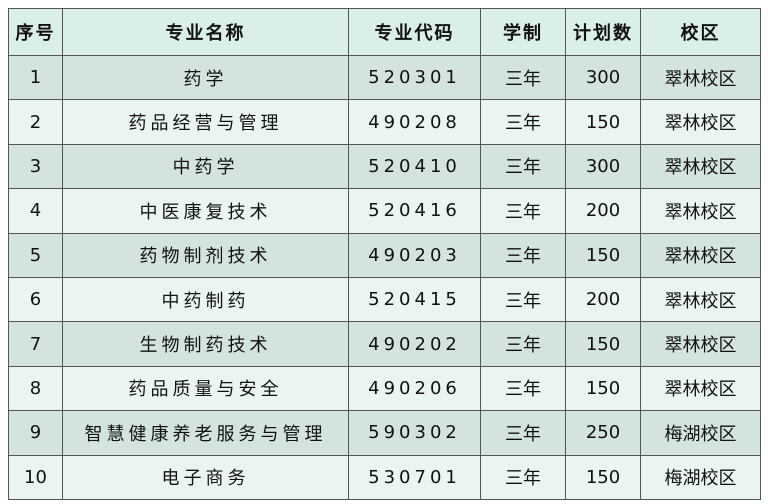 The width and height of the screenshot is (768, 504). What do you see at coordinates (35, 388) in the screenshot?
I see `table-cell: 8` at bounding box center [35, 388].